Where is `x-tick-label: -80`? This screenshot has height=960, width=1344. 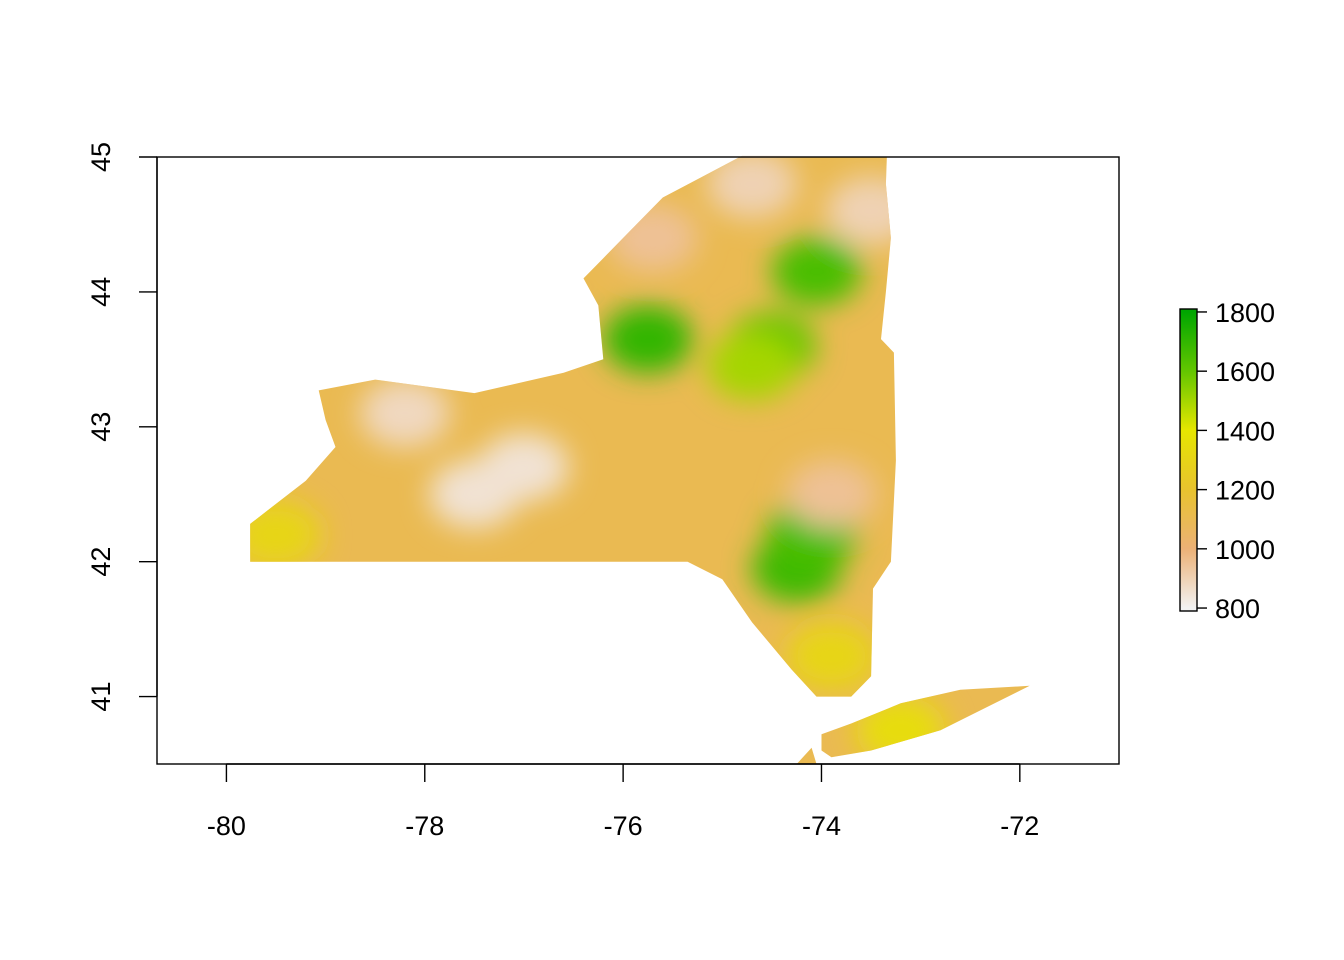
x-tick-label: -80 is located at coordinates (226, 826).